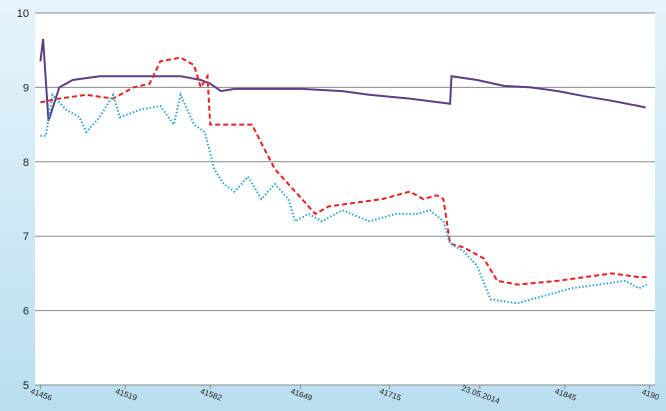  Describe the element at coordinates (26, 386) in the screenshot. I see `y-tick-label: 5` at that location.